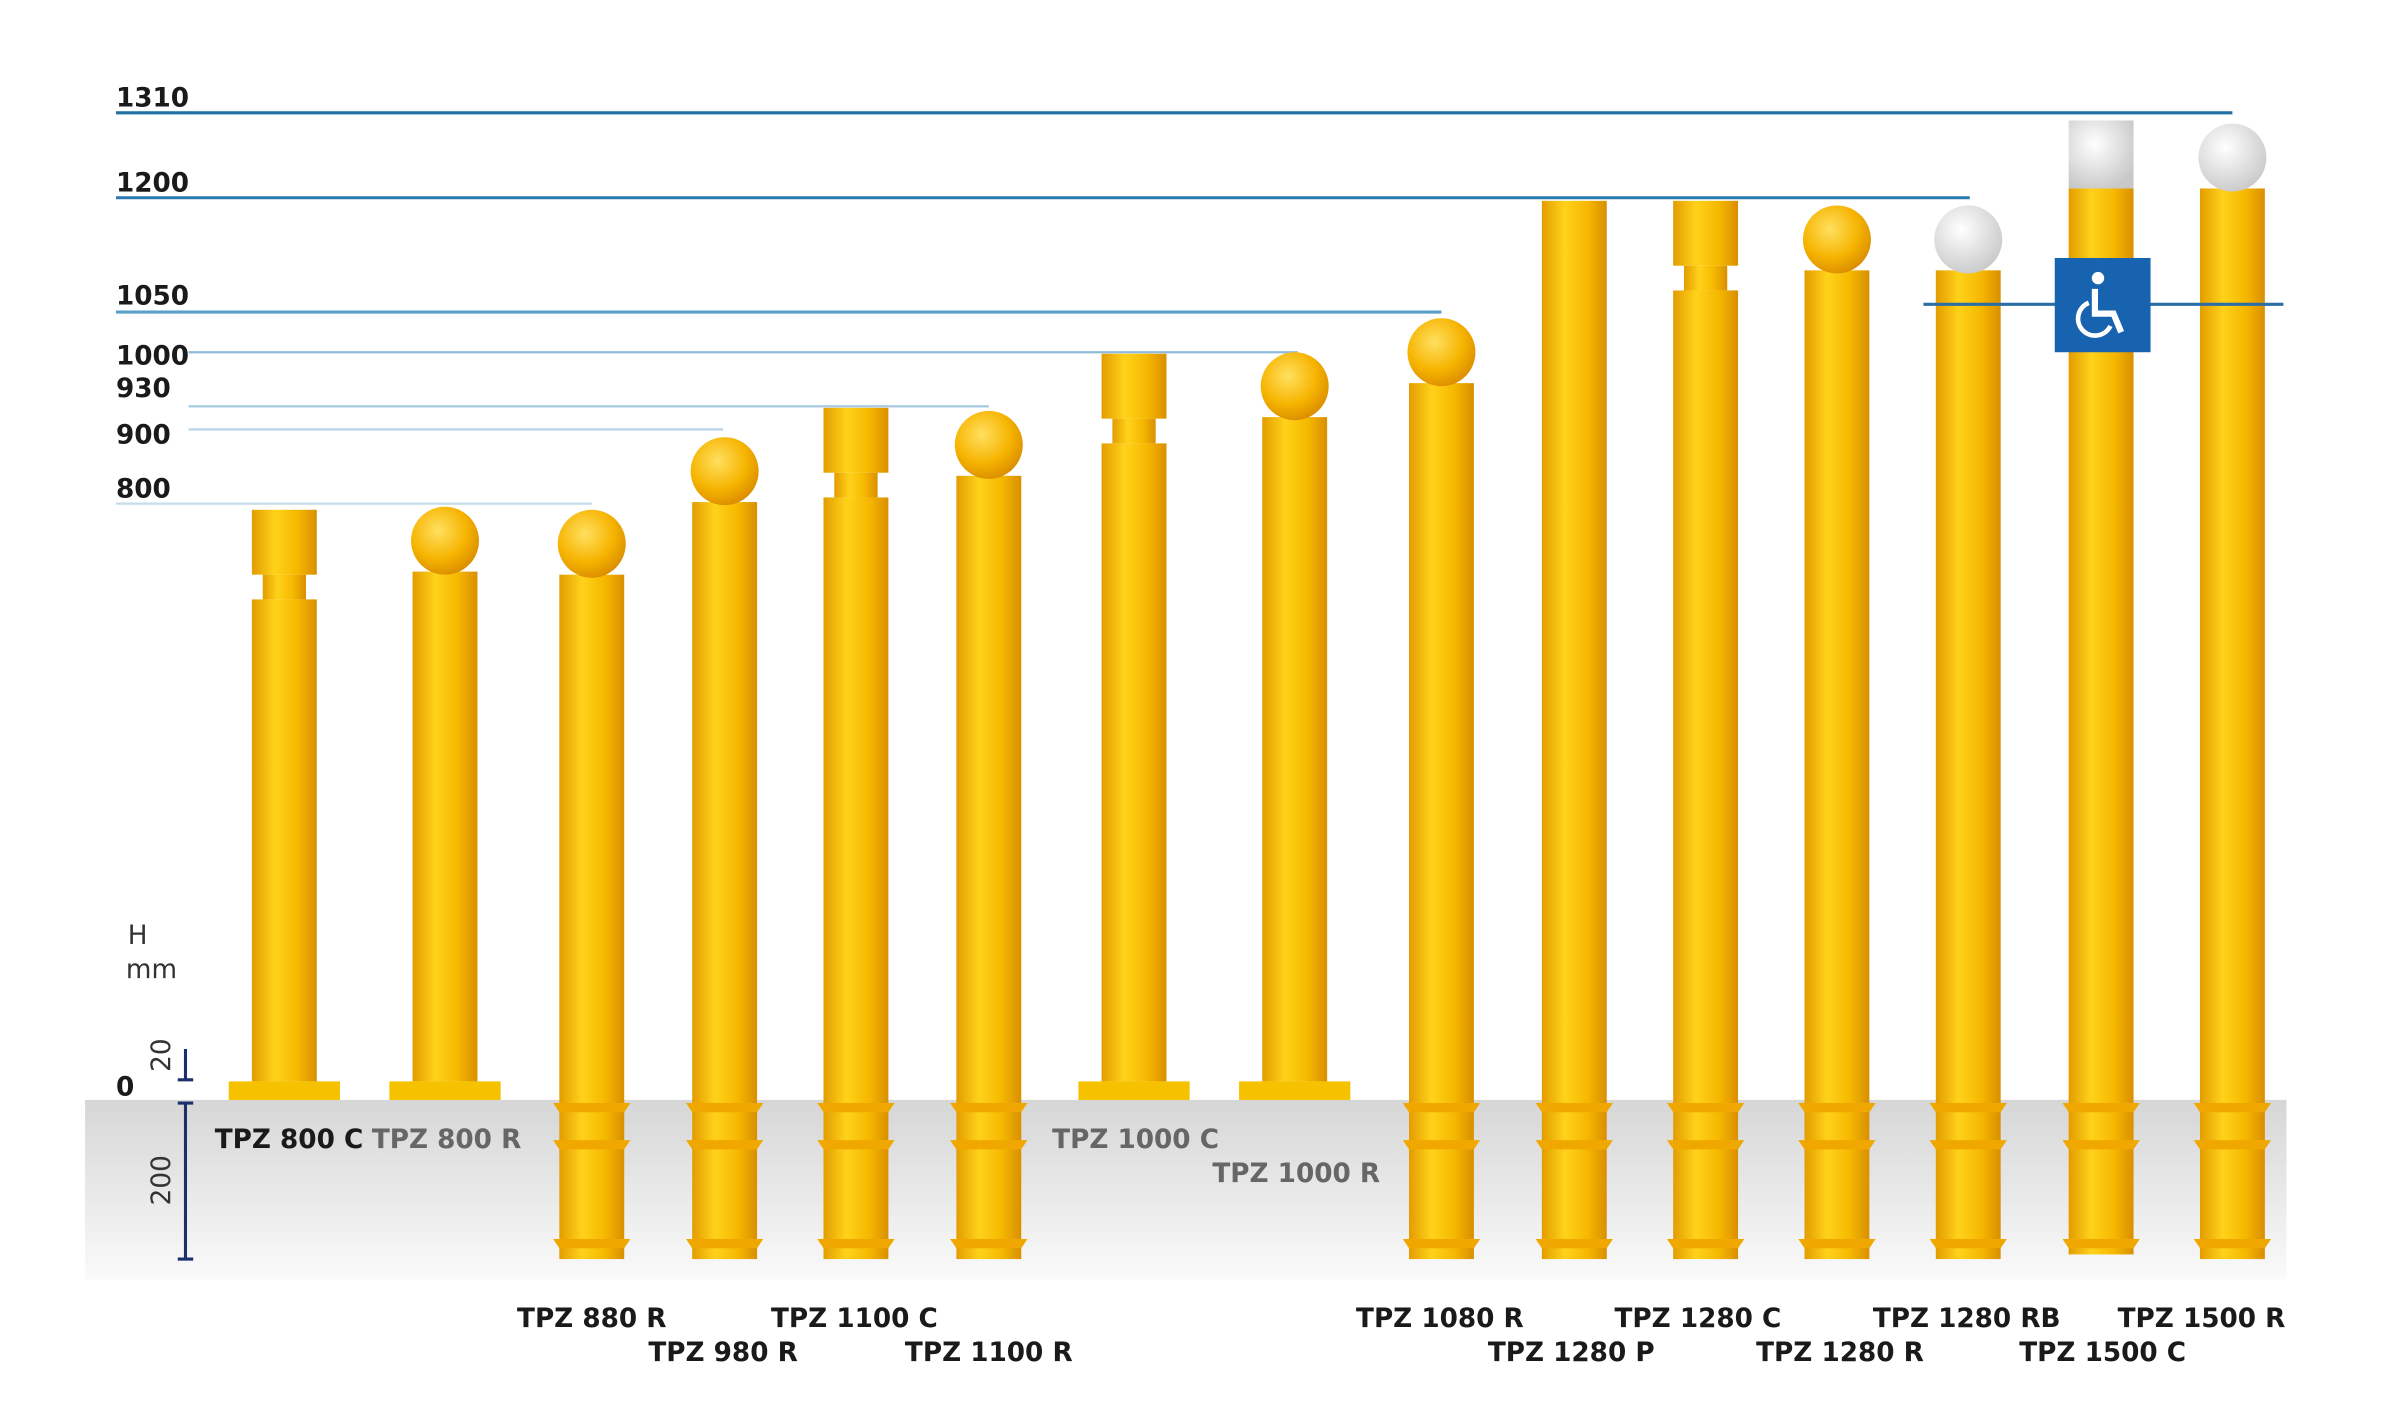 This screenshot has height=1412, width=2387. What do you see at coordinates (2102, 305) in the screenshot?
I see `wheelchair-icon` at bounding box center [2102, 305].